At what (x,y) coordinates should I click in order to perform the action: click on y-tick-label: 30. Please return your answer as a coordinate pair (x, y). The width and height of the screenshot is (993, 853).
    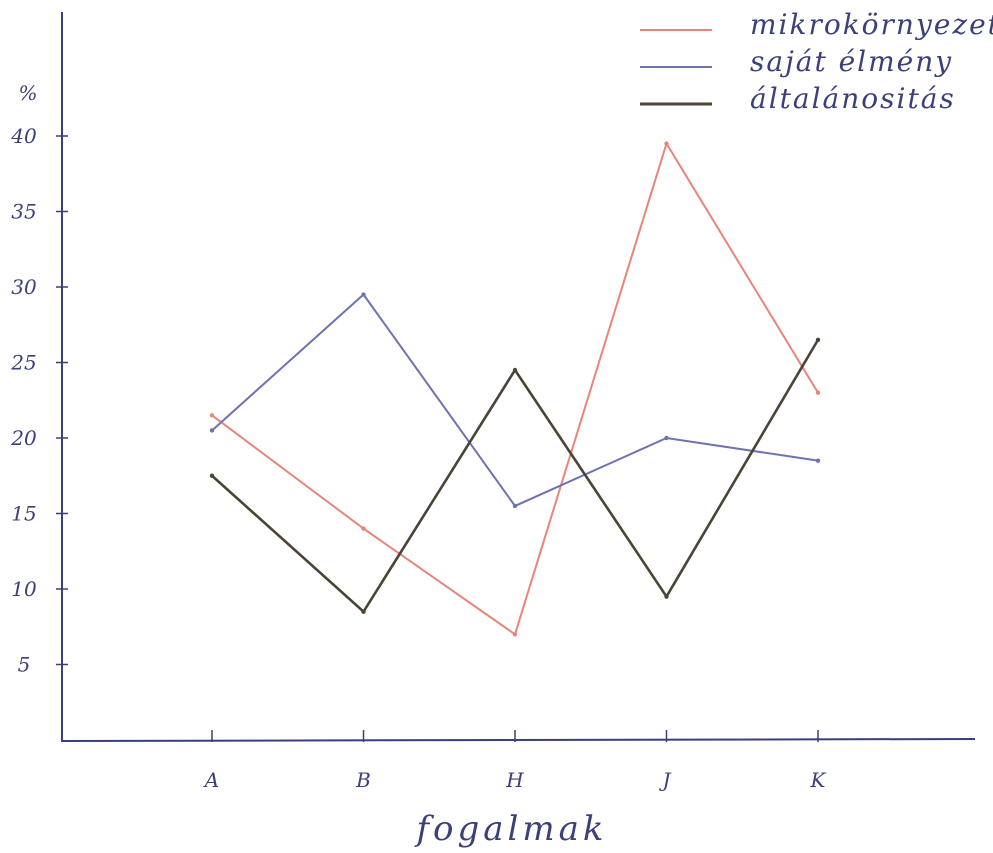
    Looking at the image, I should click on (24, 287).